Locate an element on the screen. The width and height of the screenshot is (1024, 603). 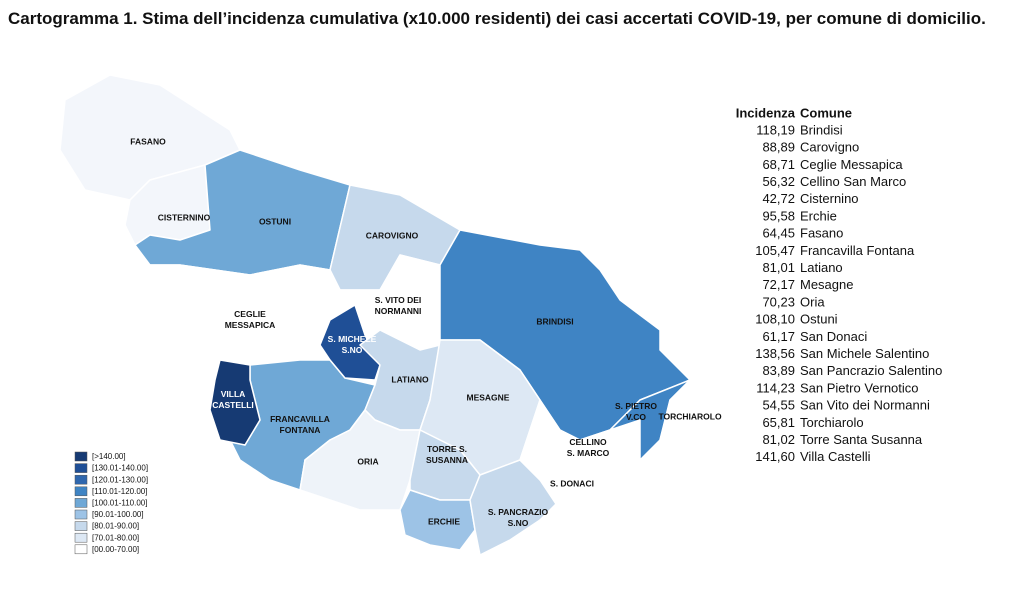
legend-label: [110.01-120.00] is located at coordinates (119, 491).